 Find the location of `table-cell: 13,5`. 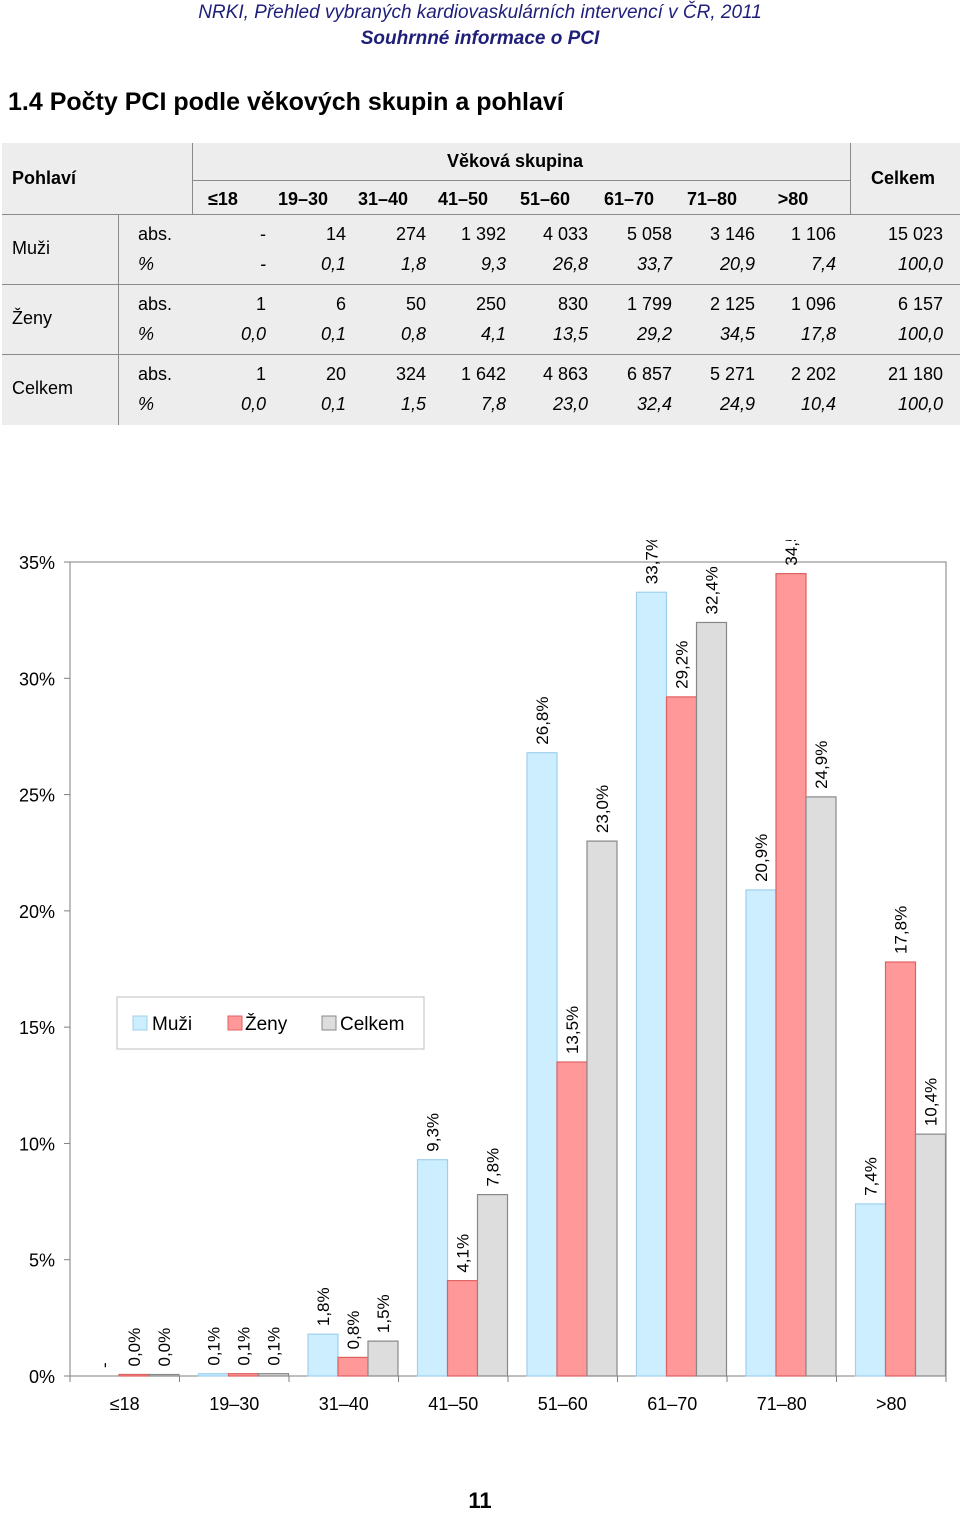

table-cell: 13,5 is located at coordinates (570, 334).